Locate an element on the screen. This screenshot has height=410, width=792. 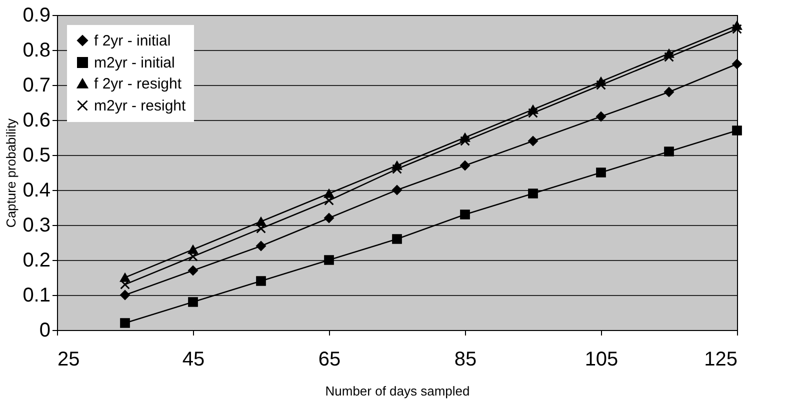
y-axis-title: Capture probability is located at coordinates (11, 173).